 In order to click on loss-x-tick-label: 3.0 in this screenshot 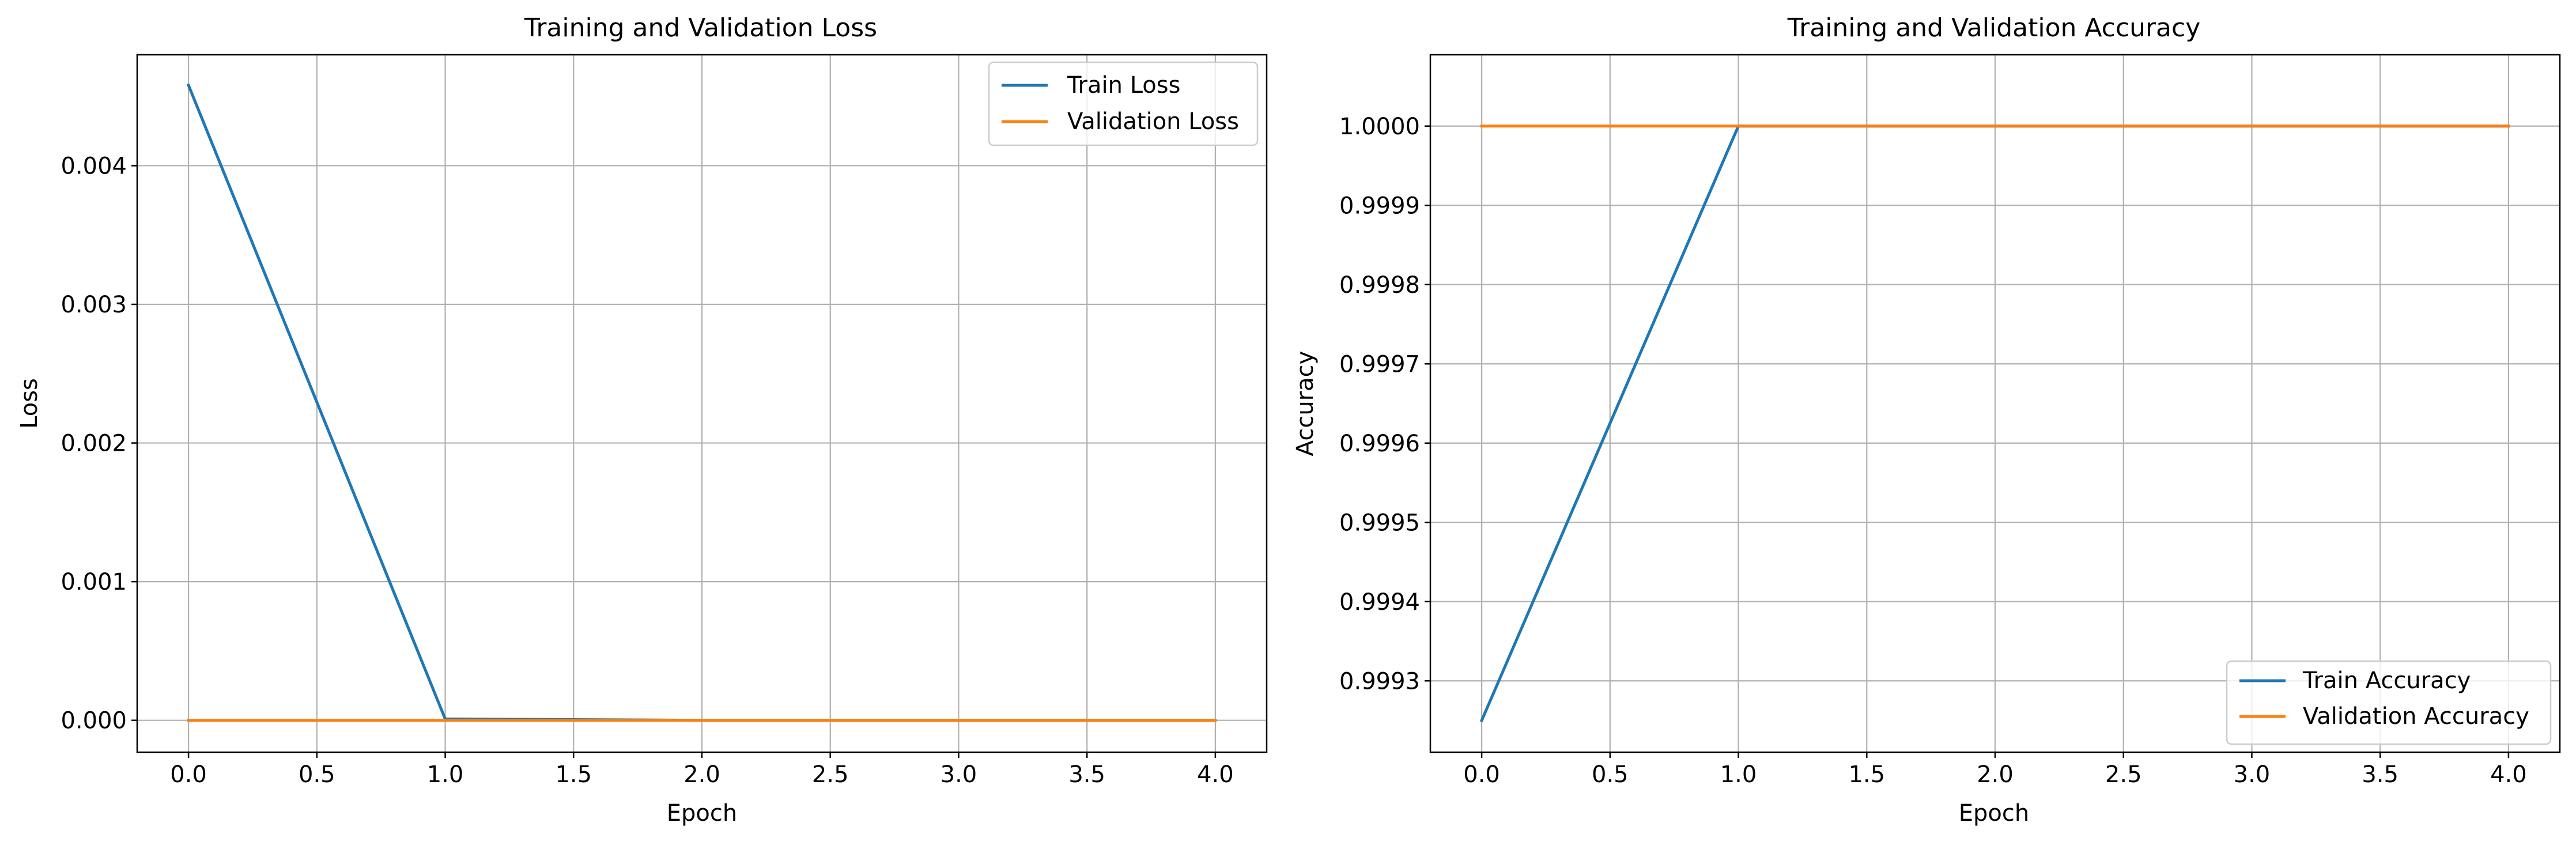, I will do `click(958, 774)`.